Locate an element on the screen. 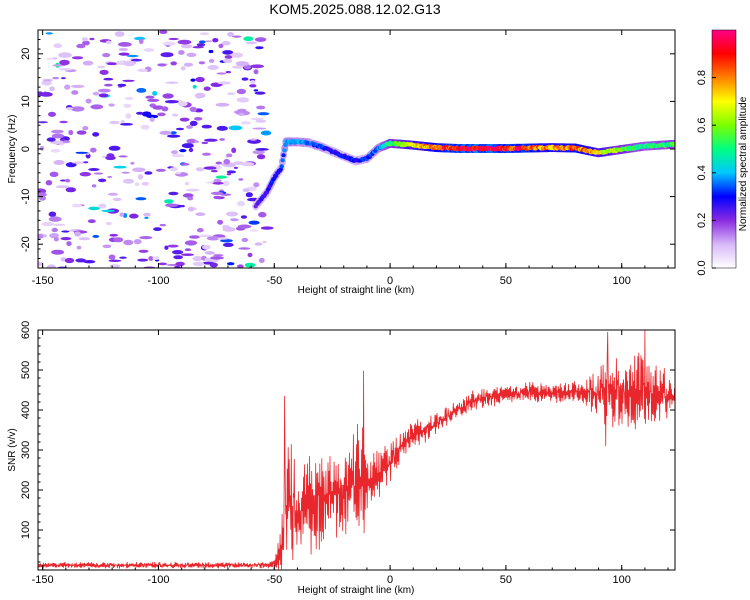 The width and height of the screenshot is (750, 600). y-tick-label: 500 is located at coordinates (26, 370).